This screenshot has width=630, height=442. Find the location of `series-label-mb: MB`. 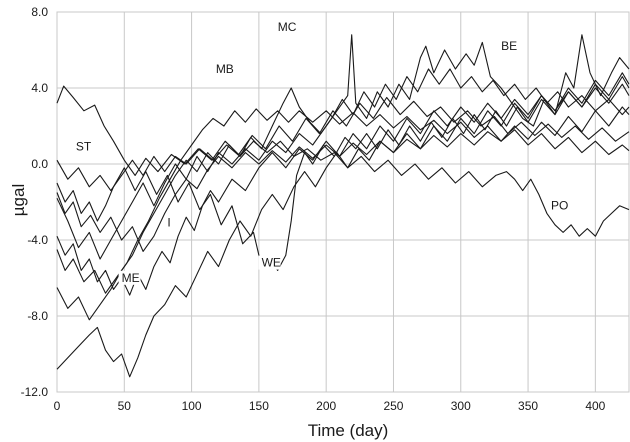

series-label-mb: MB is located at coordinates (225, 69).